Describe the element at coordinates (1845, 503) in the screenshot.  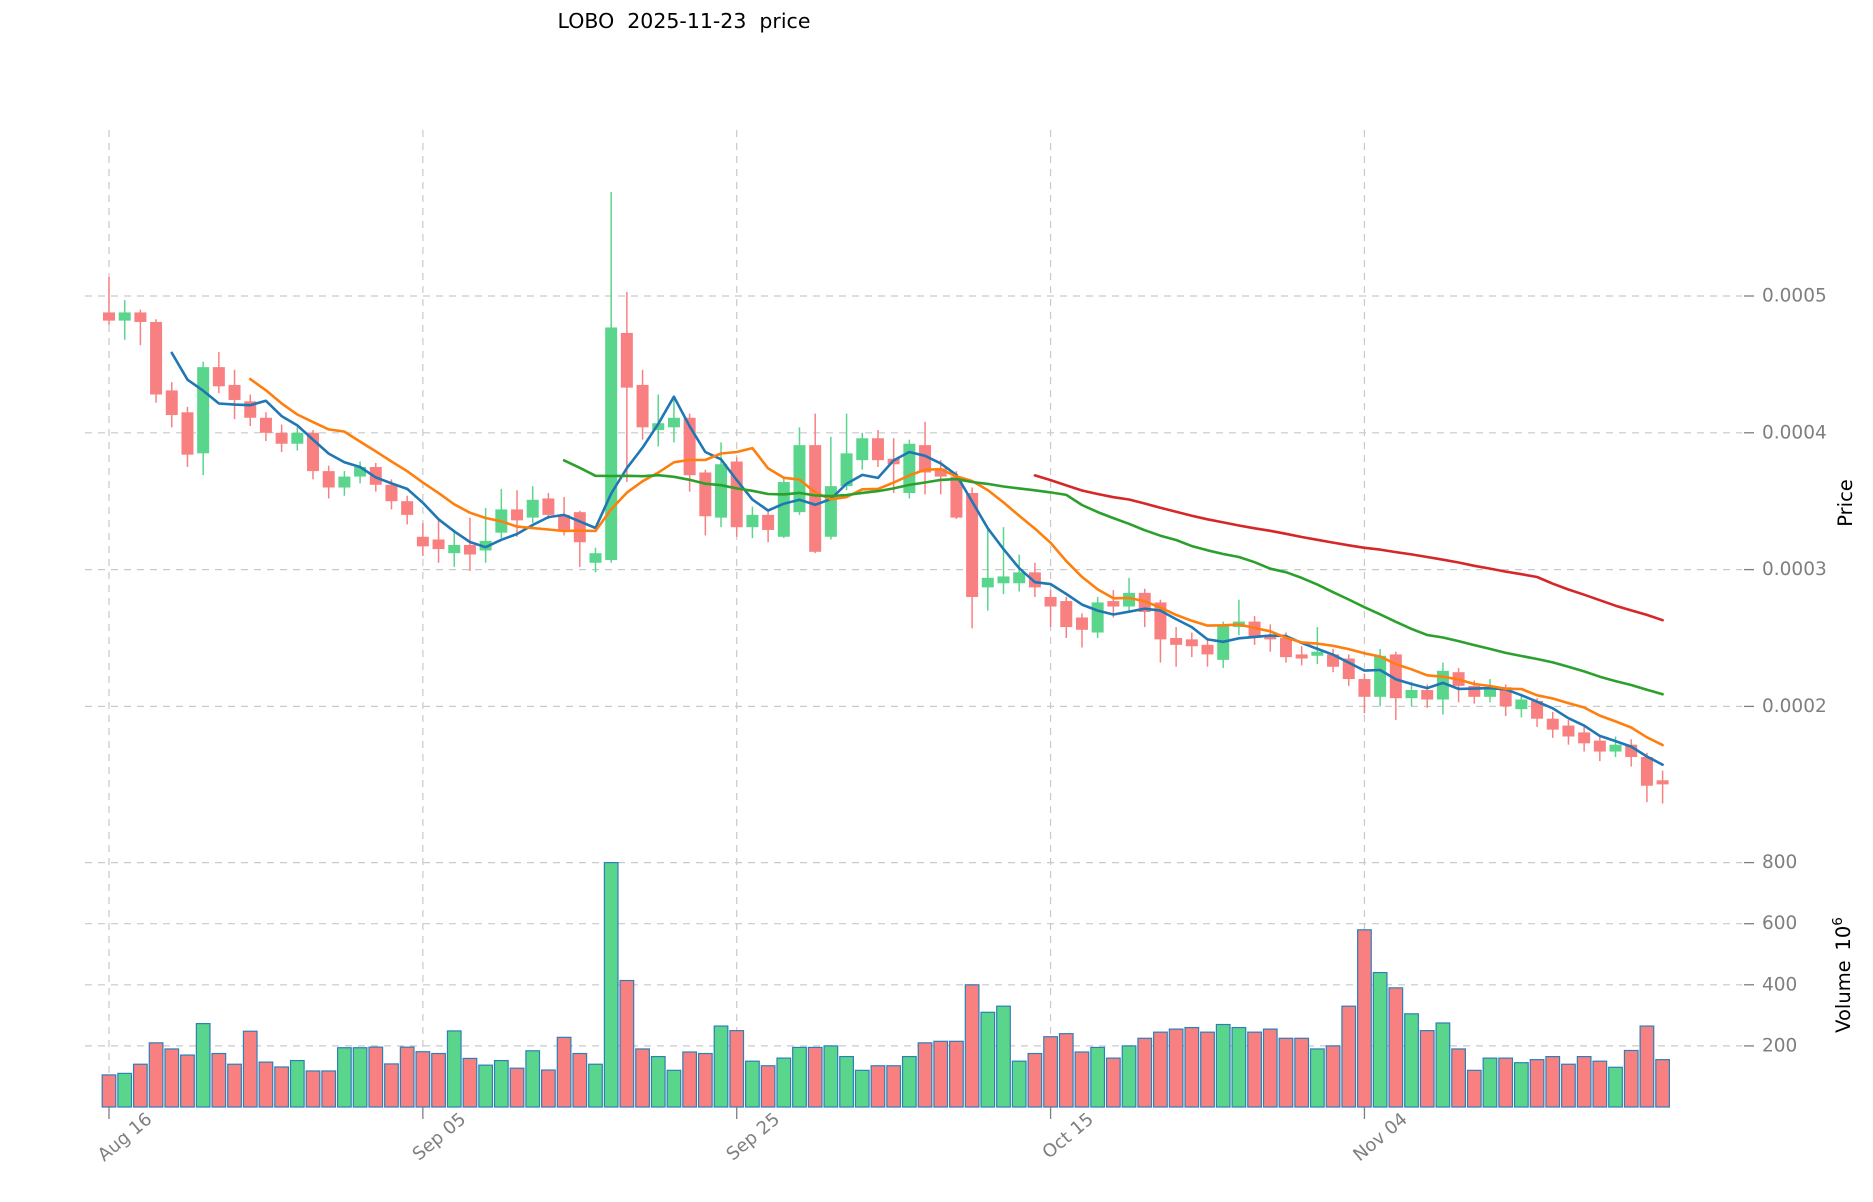
I see `price-axis-title: Price` at that location.